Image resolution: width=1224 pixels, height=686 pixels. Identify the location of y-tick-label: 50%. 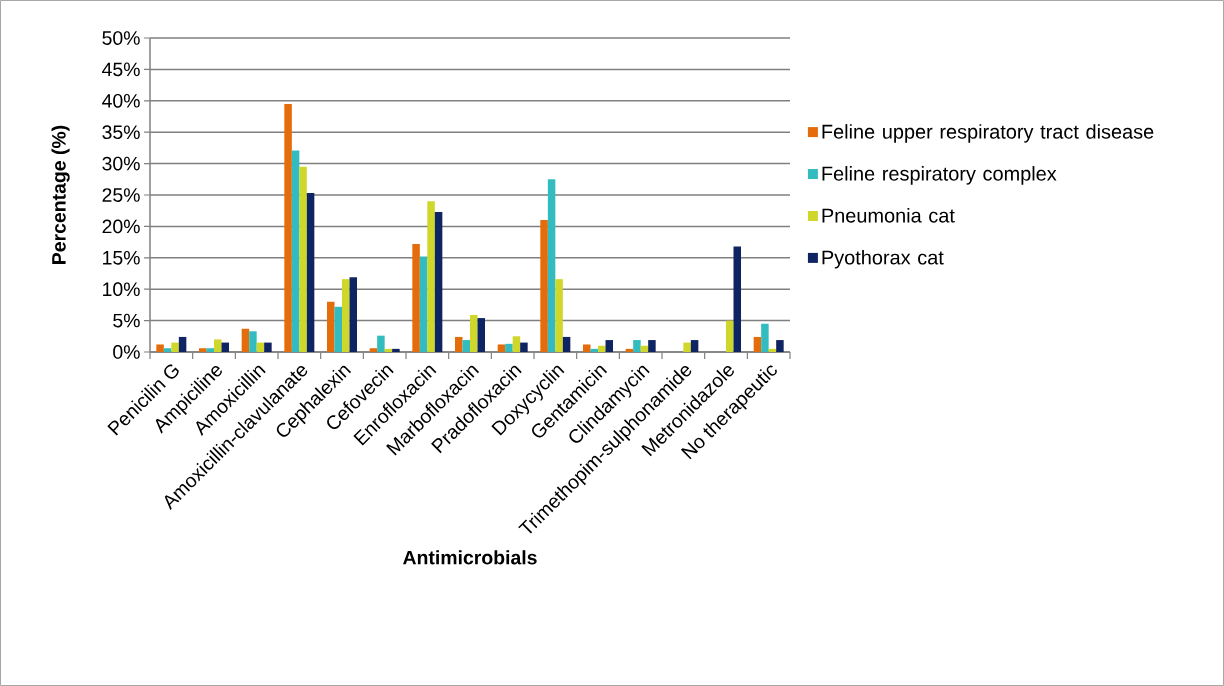
(121, 38).